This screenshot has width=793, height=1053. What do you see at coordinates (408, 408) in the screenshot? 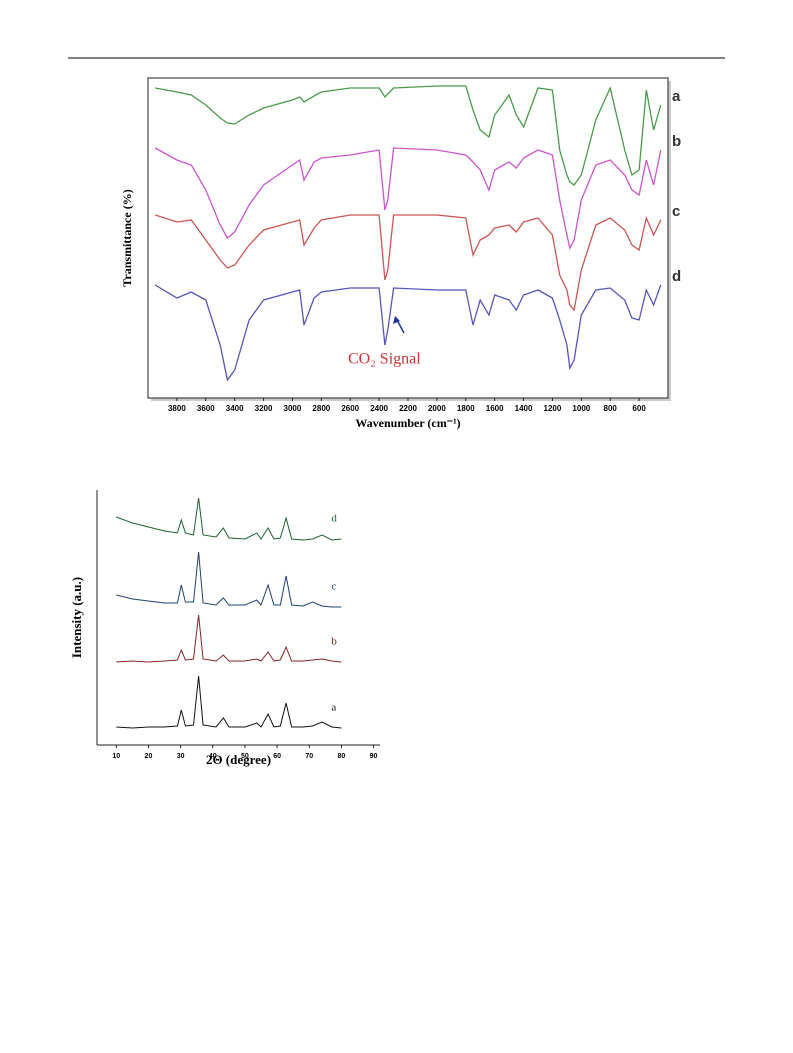
I see `x-tick-label: 2200` at bounding box center [408, 408].